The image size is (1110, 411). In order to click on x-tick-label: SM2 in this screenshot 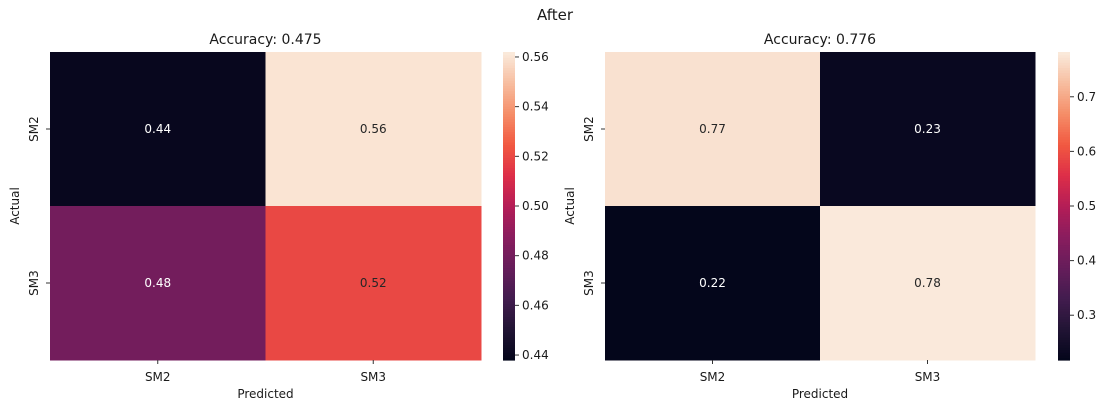, I will do `click(713, 377)`.